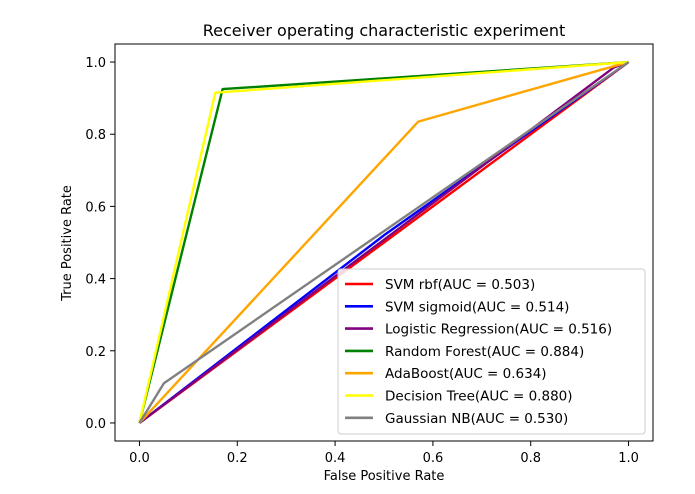 This screenshot has height=494, width=695. What do you see at coordinates (95, 352) in the screenshot?
I see `y-tick-label: 0.2` at bounding box center [95, 352].